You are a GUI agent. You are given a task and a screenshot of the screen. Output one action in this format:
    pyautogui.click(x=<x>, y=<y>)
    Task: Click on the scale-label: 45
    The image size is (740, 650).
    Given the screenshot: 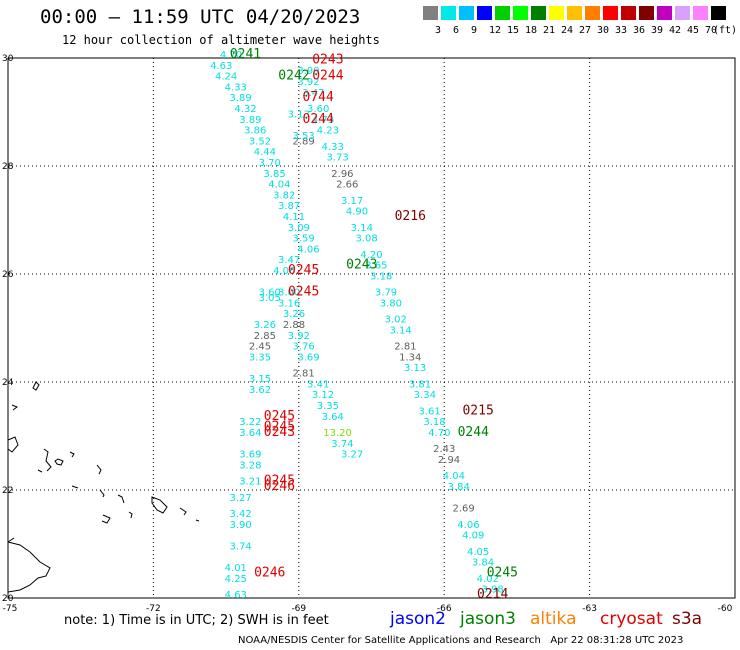 What is the action you would take?
    pyautogui.click(x=693, y=30)
    